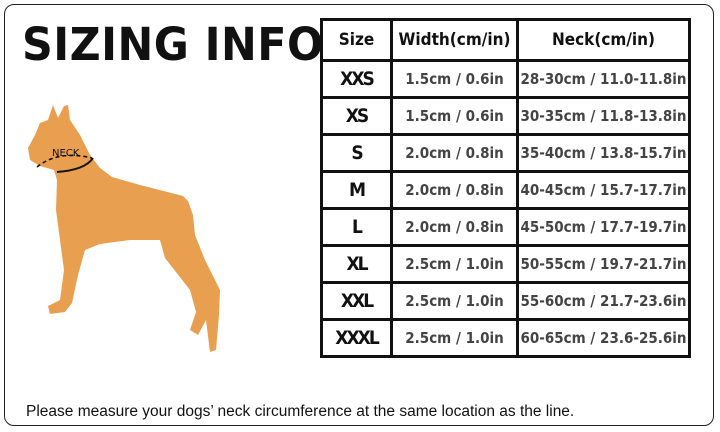  I want to click on neck-dashed-line, so click(64, 161).